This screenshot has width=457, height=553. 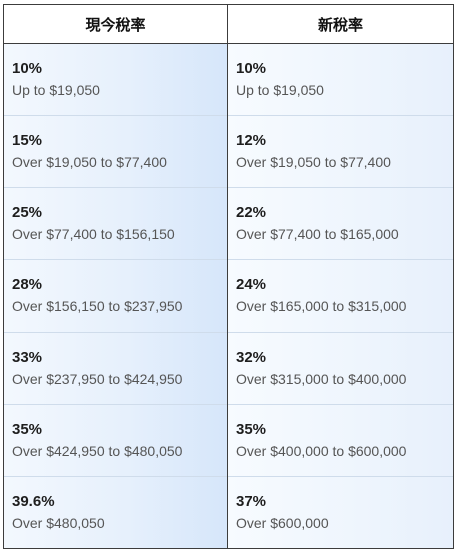 I want to click on current-rates-header: 現今稅率, so click(x=116, y=24).